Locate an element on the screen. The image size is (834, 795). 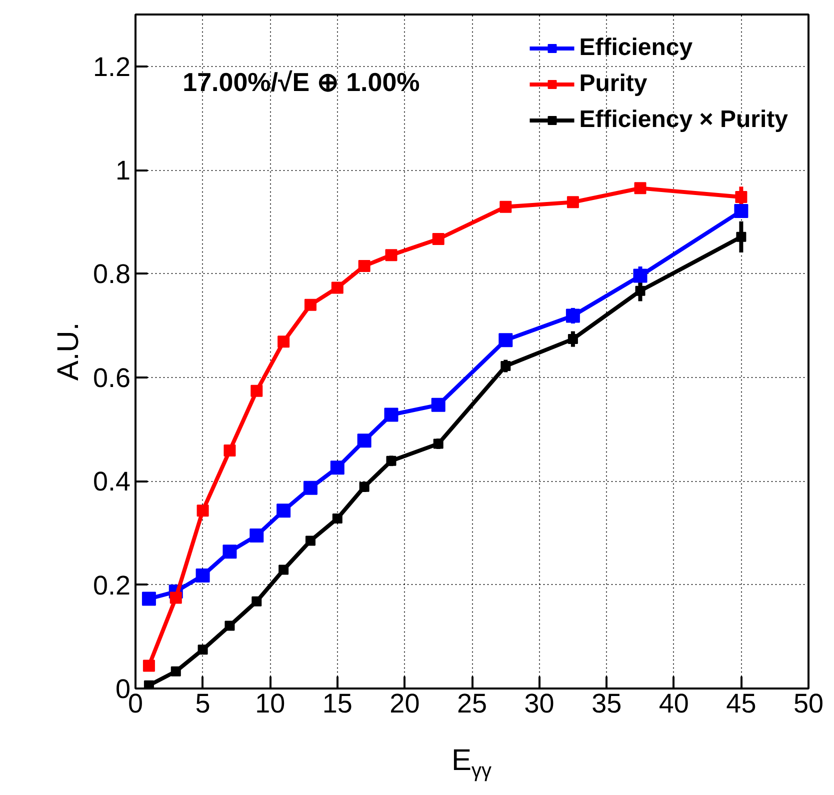
x-tick-label: 15 is located at coordinates (337, 703).